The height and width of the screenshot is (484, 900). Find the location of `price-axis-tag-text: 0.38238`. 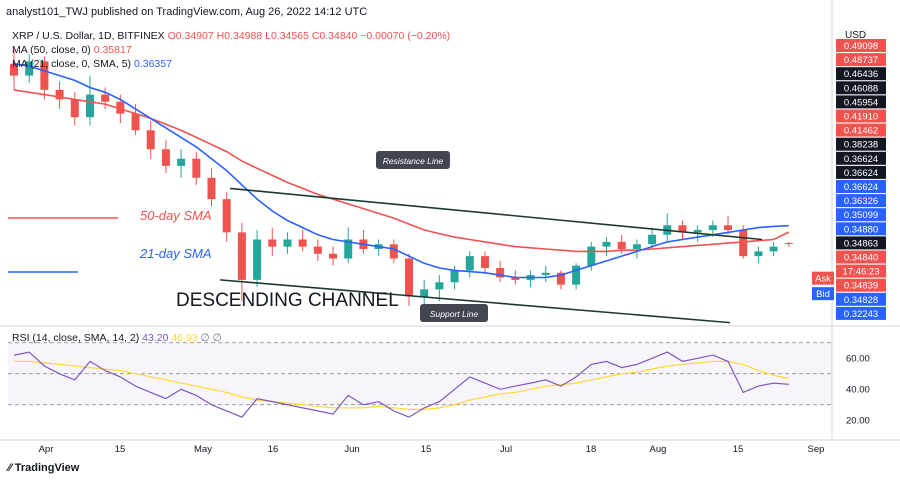

price-axis-tag-text: 0.38238 is located at coordinates (861, 145).